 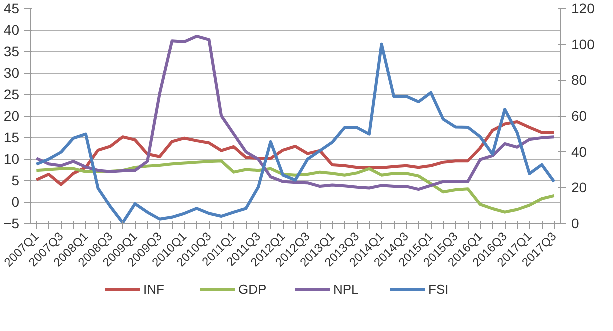 What do you see at coordinates (584, 44) in the screenshot?
I see `y2-tick-label: 100` at bounding box center [584, 44].